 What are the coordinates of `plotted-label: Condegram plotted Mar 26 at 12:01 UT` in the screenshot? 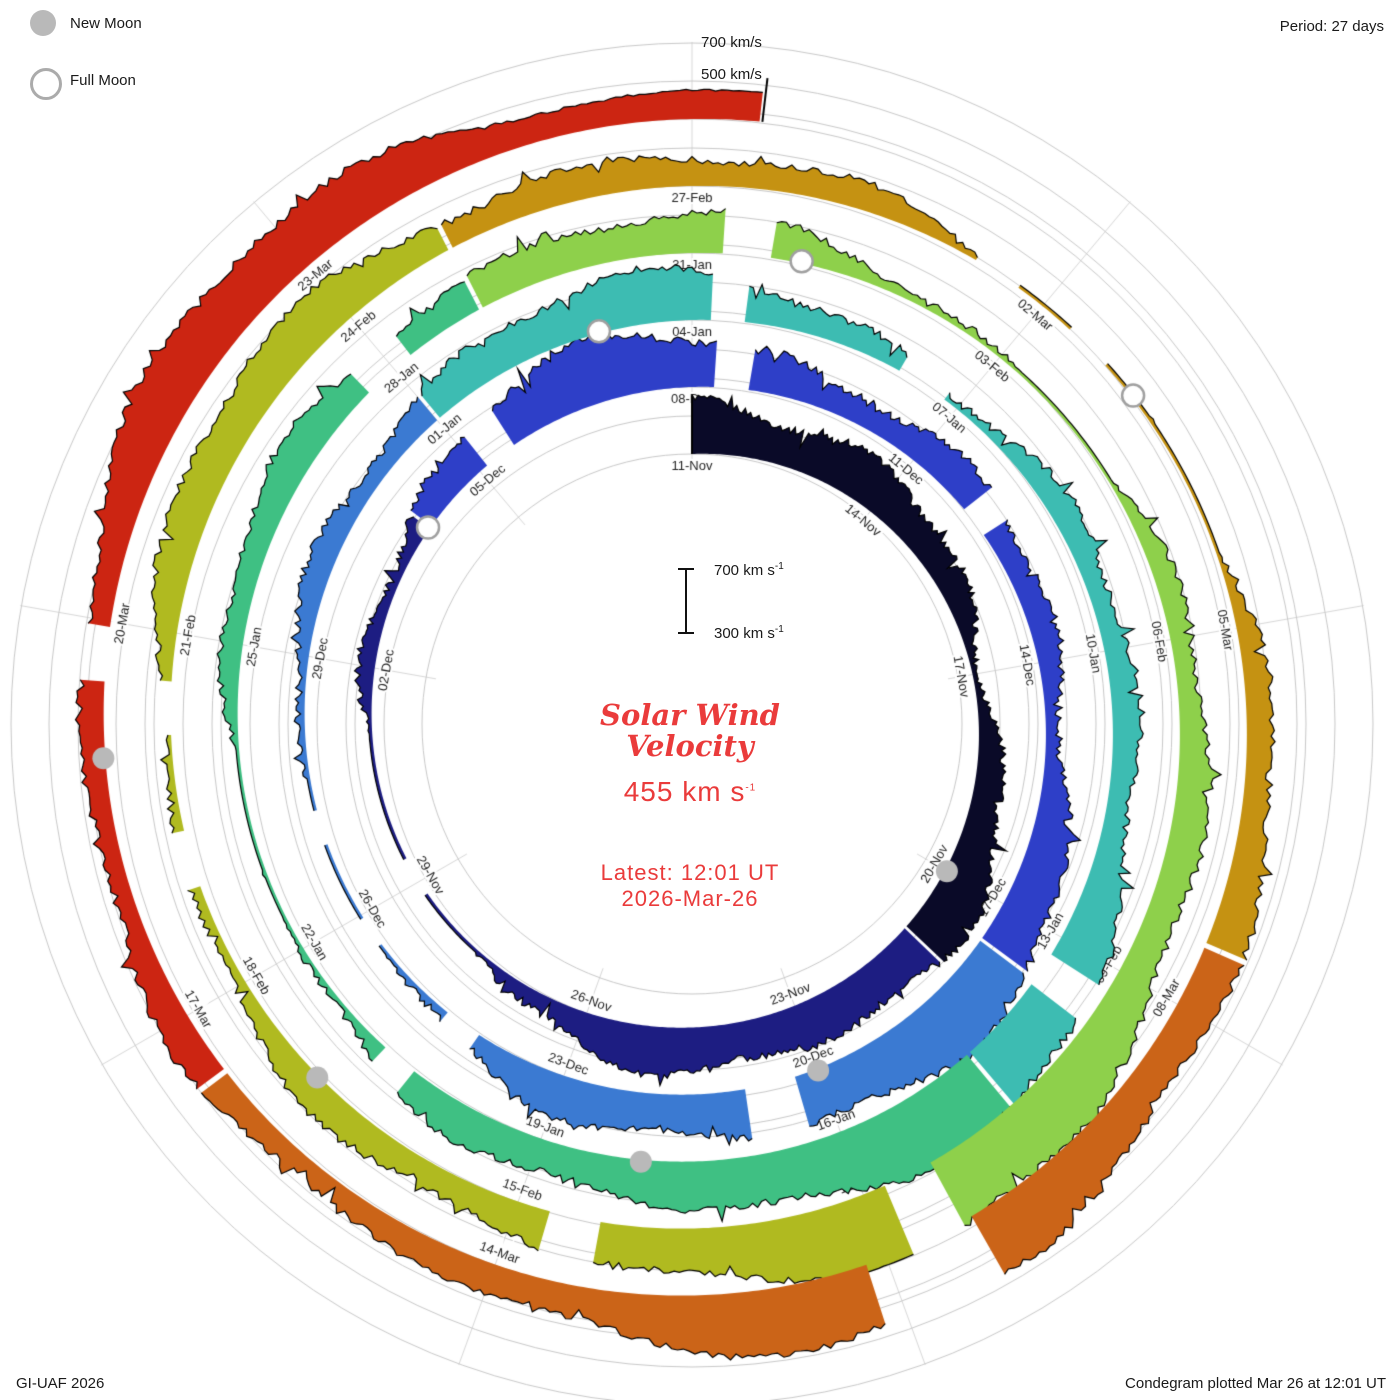 It's located at (1255, 1383).